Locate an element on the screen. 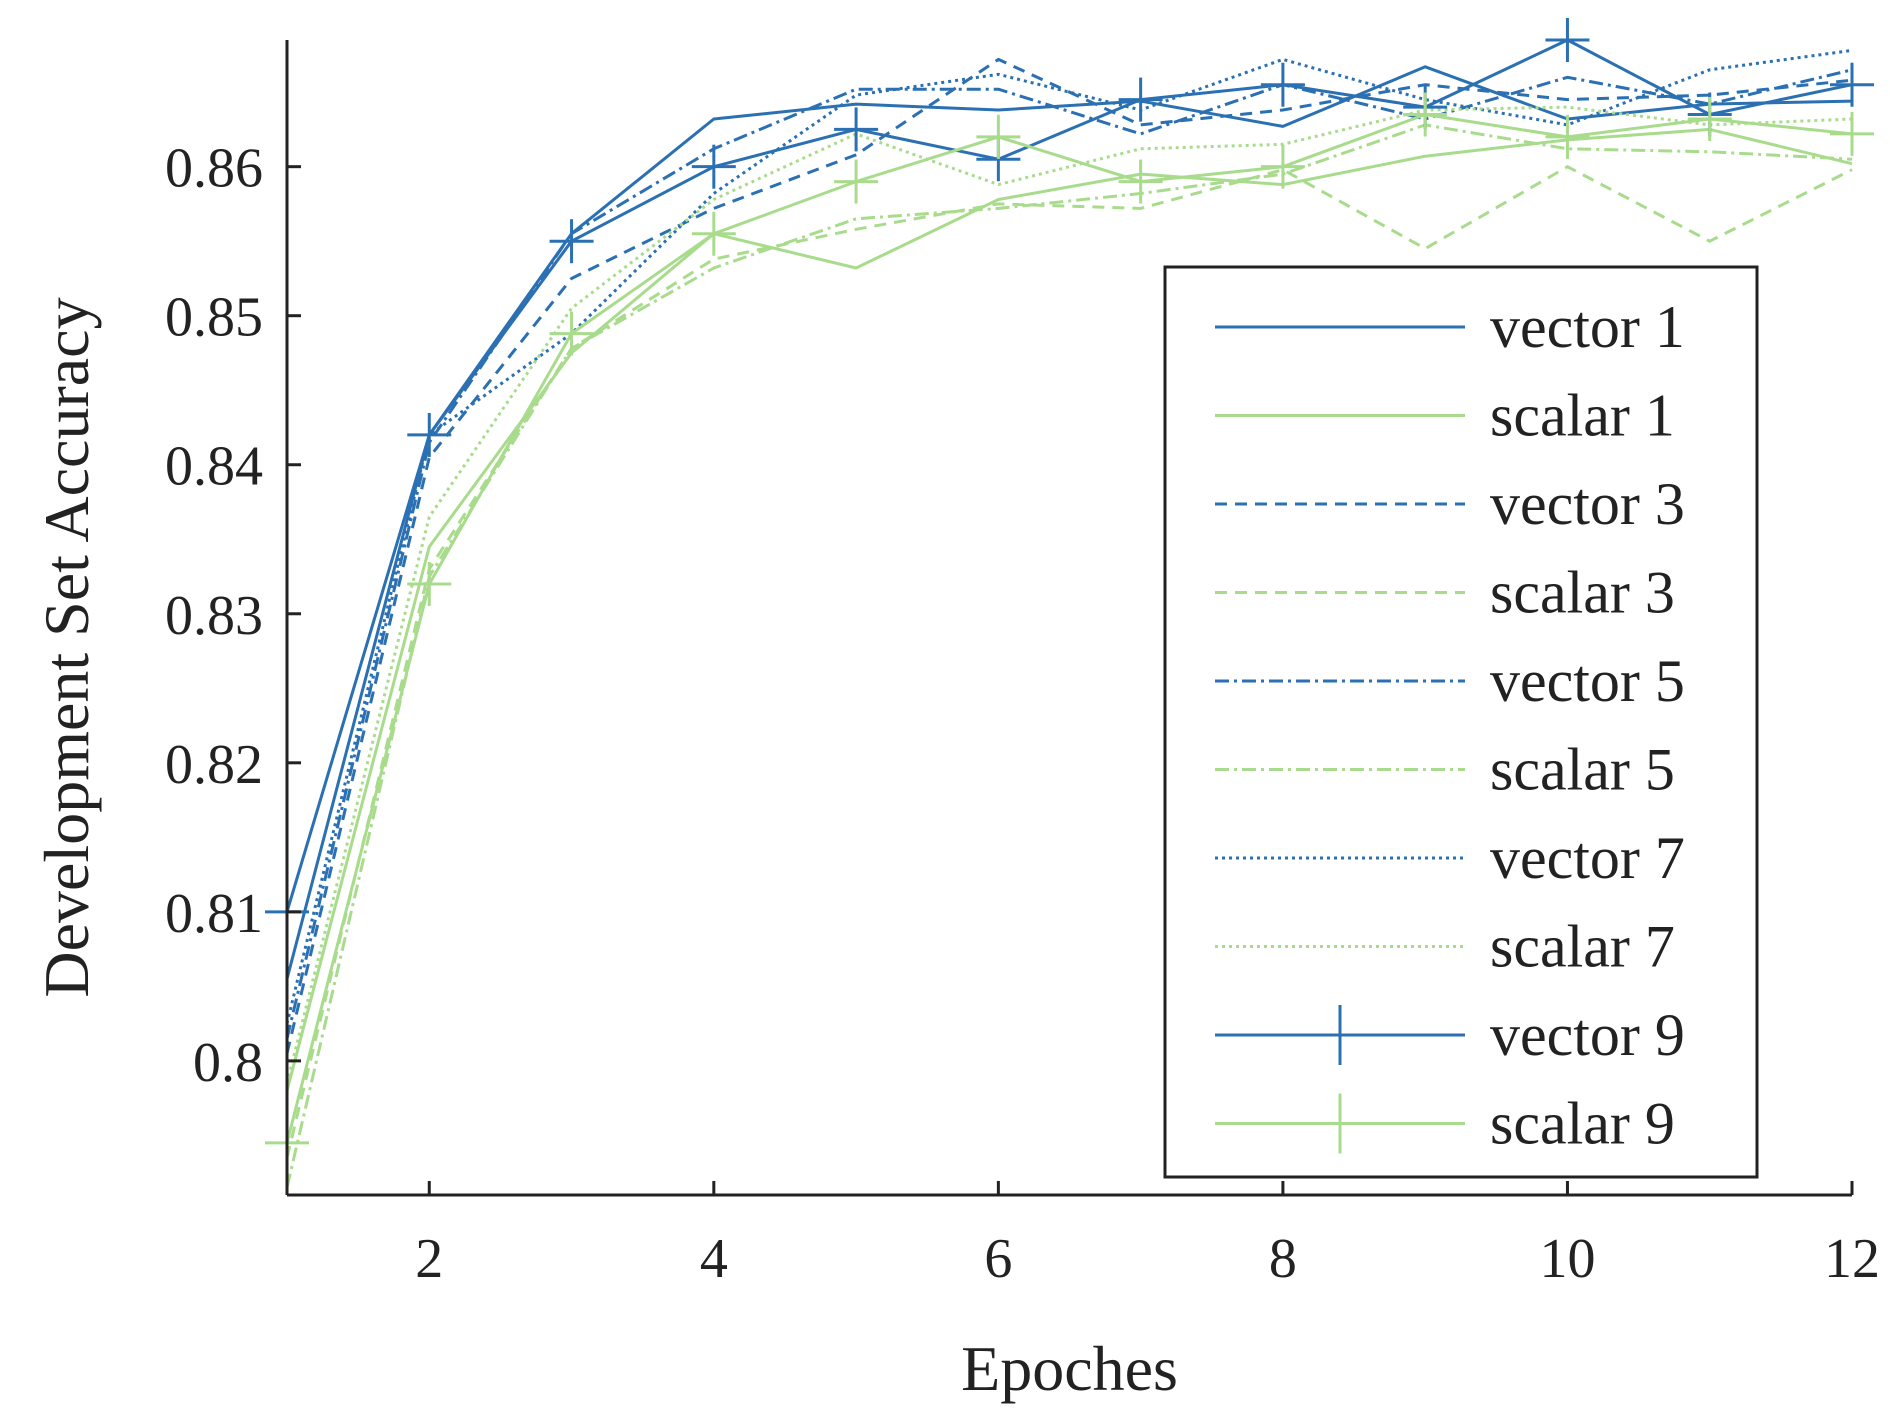 This screenshot has height=1417, width=1890. x-tick-label: 8 is located at coordinates (1283, 1259).